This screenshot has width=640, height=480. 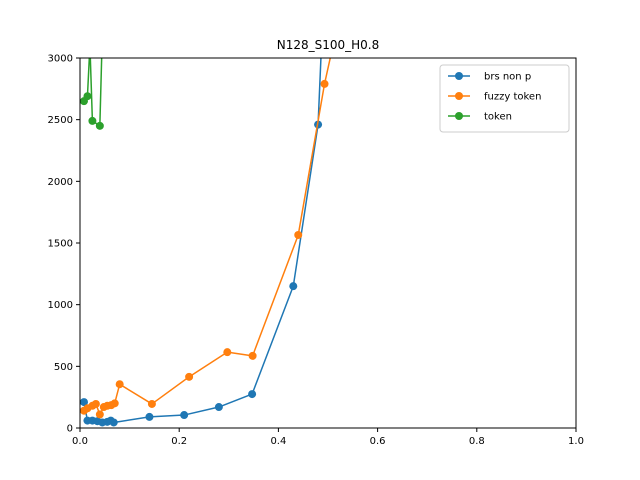 What do you see at coordinates (278, 441) in the screenshot?
I see `x-tick-label: 0.4` at bounding box center [278, 441].